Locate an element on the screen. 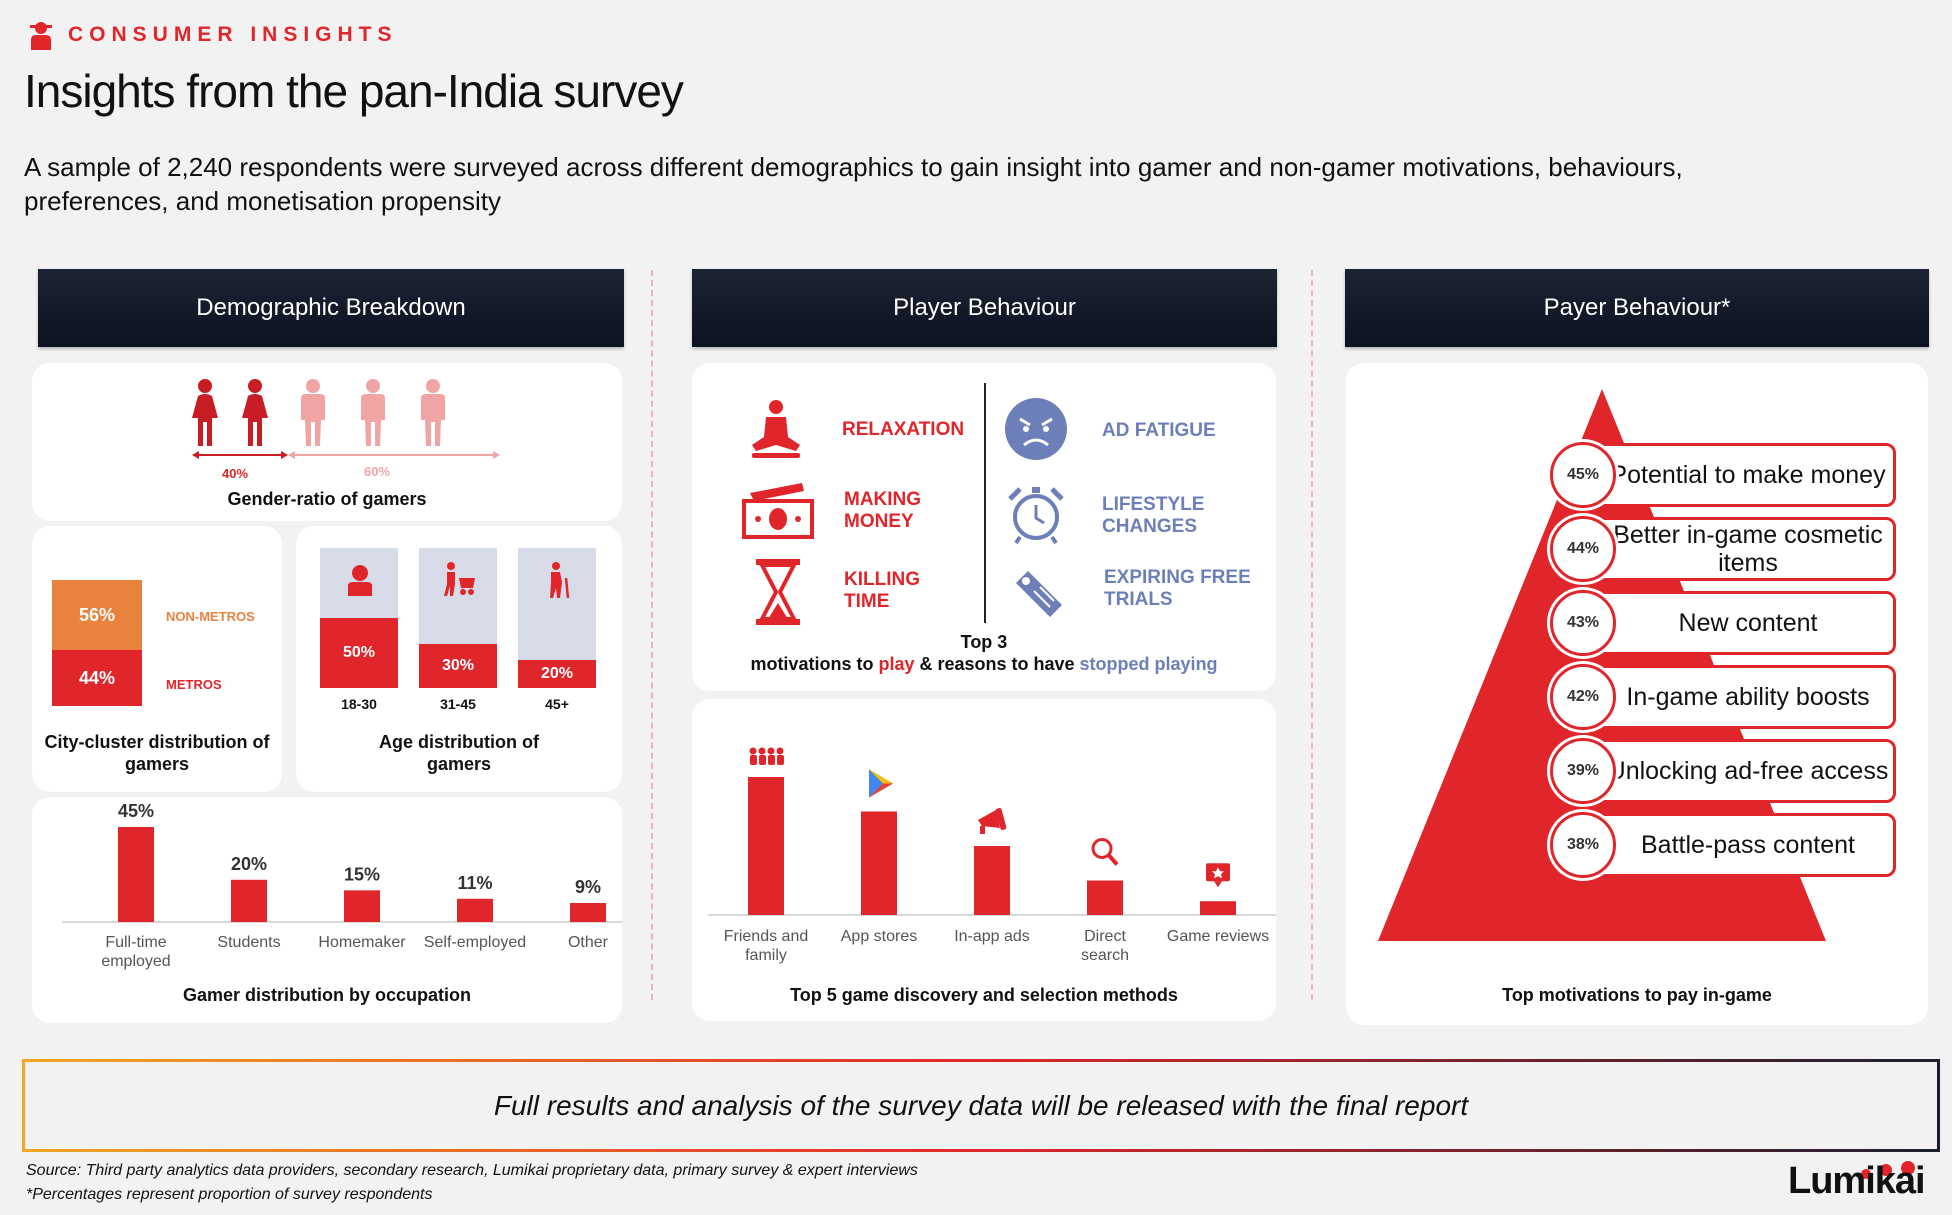 This screenshot has height=1215, width=1952. angry-face-icon is located at coordinates (1036, 429).